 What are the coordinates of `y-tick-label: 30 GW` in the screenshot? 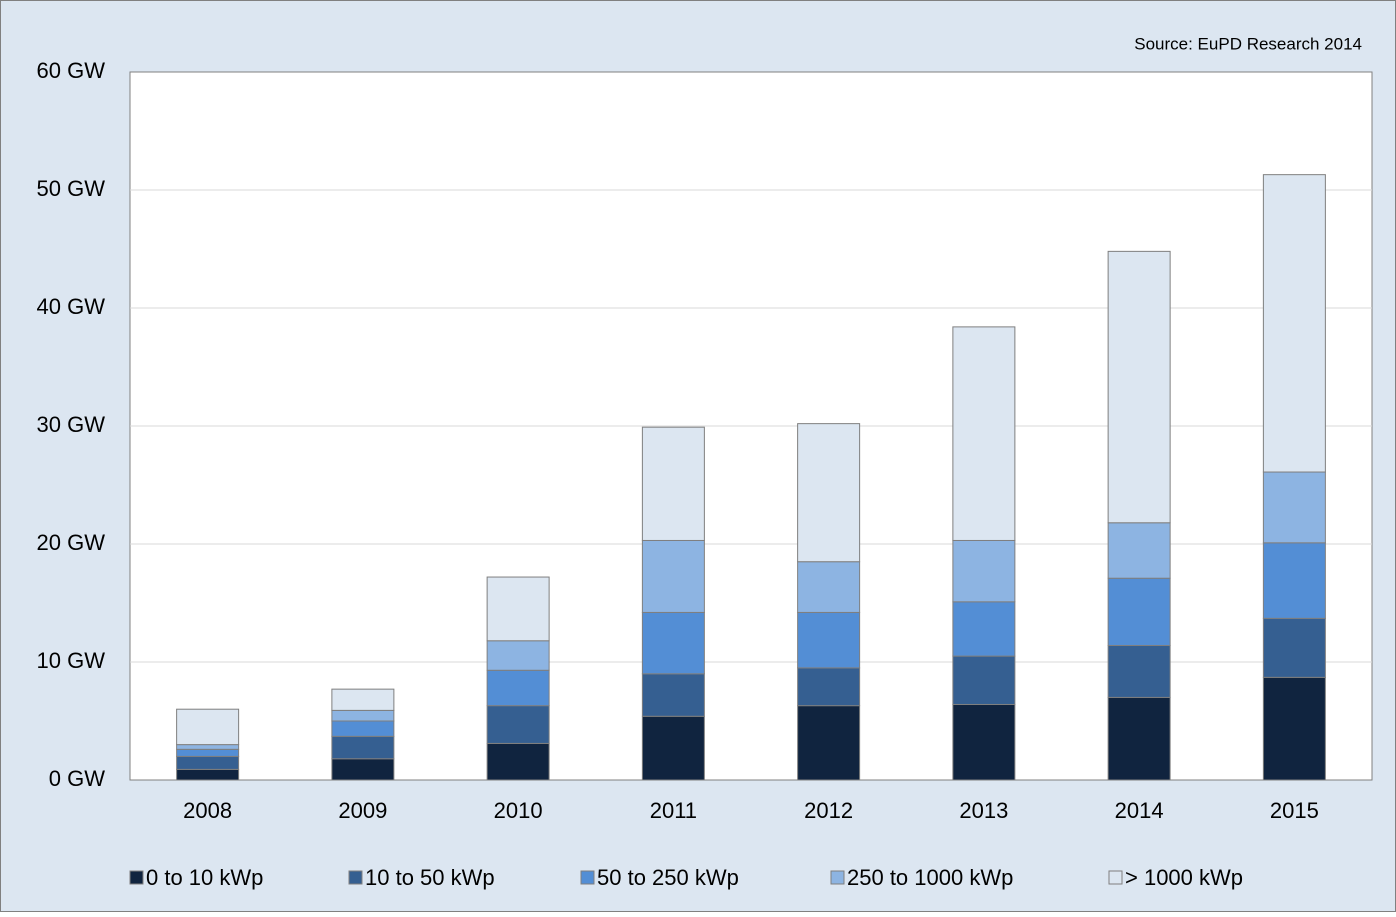 It's located at (71, 424).